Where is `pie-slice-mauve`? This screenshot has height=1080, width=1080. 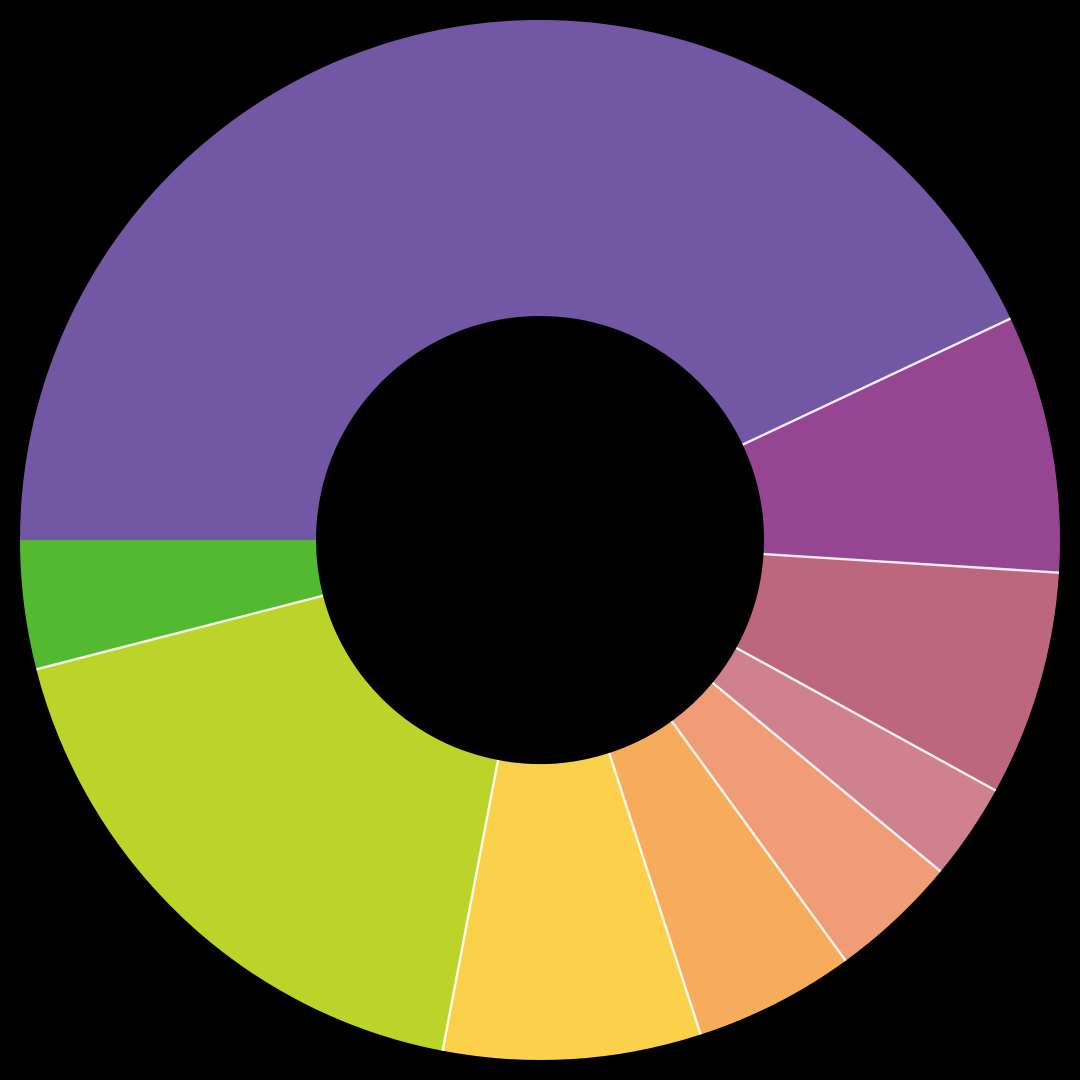 pie-slice-mauve is located at coordinates (897, 672).